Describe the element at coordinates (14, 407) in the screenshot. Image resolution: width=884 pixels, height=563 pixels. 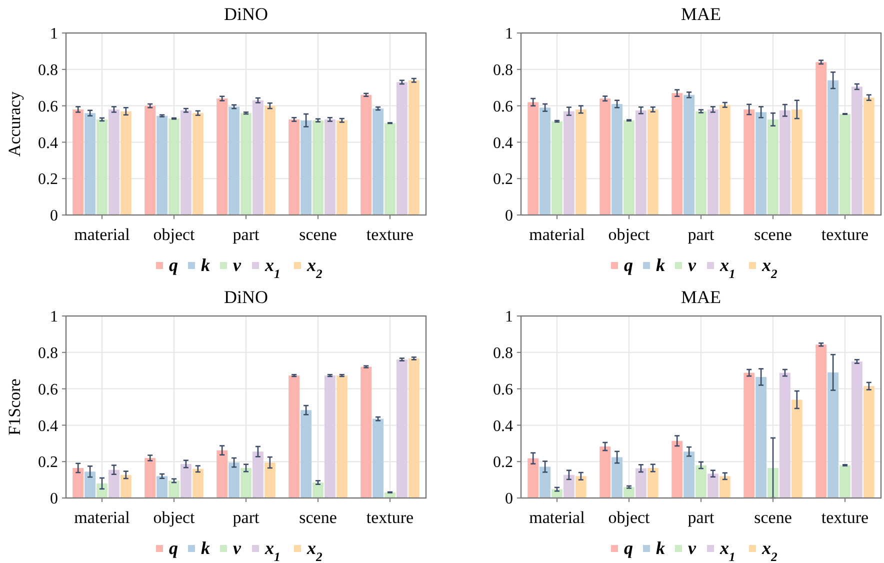
I see `y-axis-title: F1Score` at that location.